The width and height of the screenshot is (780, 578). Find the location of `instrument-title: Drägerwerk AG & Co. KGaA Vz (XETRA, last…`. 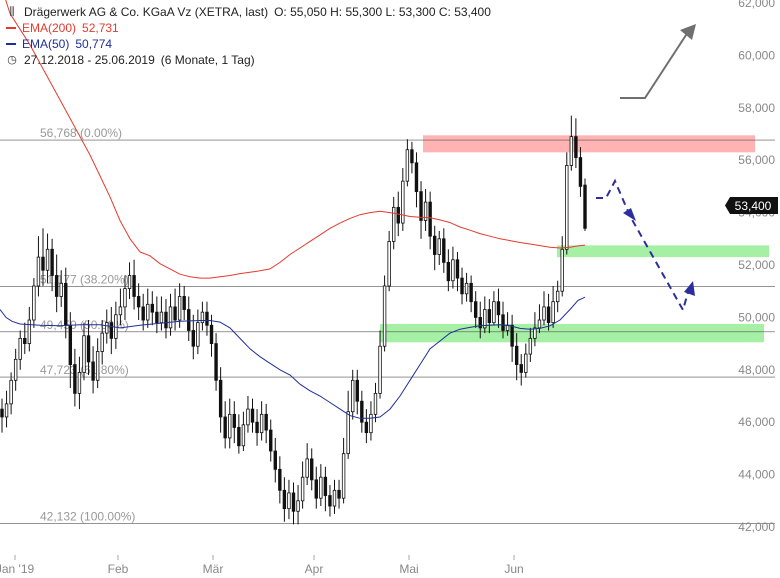

instrument-title: Drägerwerk AG & Co. KGaA Vz (XETRA, last… is located at coordinates (146, 12).